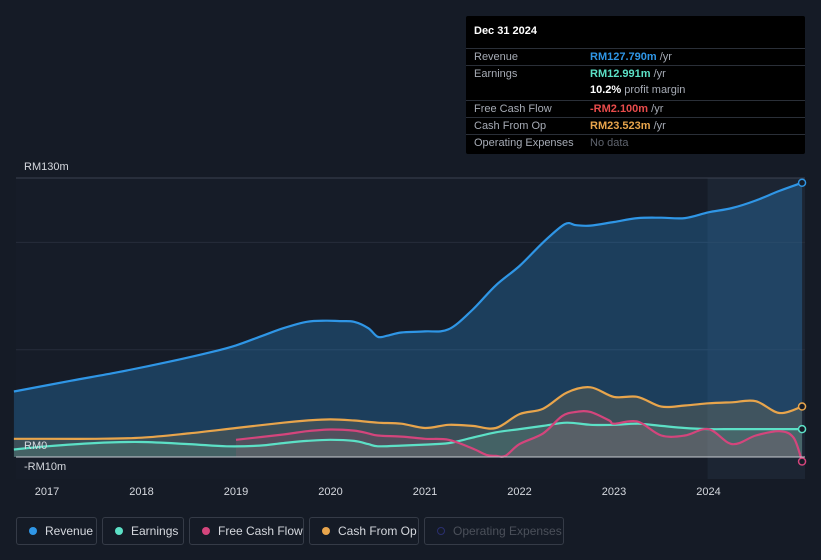  I want to click on x-tick-label: 2022, so click(519, 492).